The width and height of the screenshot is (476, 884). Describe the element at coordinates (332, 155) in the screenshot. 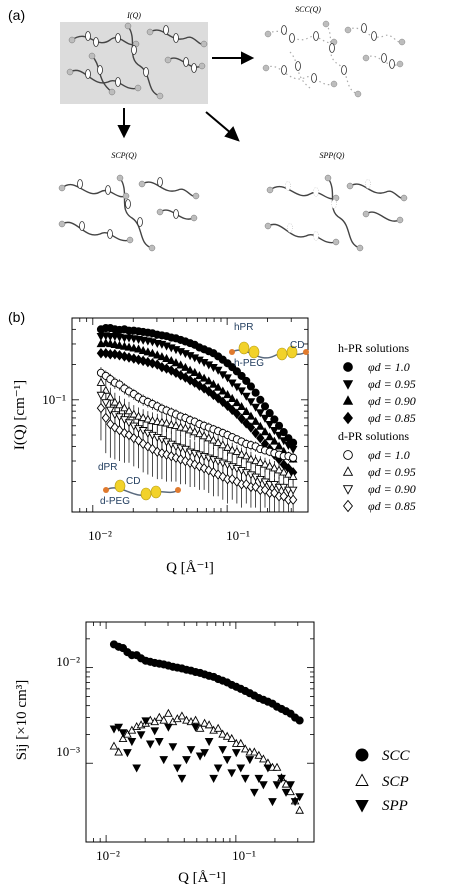

I see `spp-title: SPP(Q)` at that location.